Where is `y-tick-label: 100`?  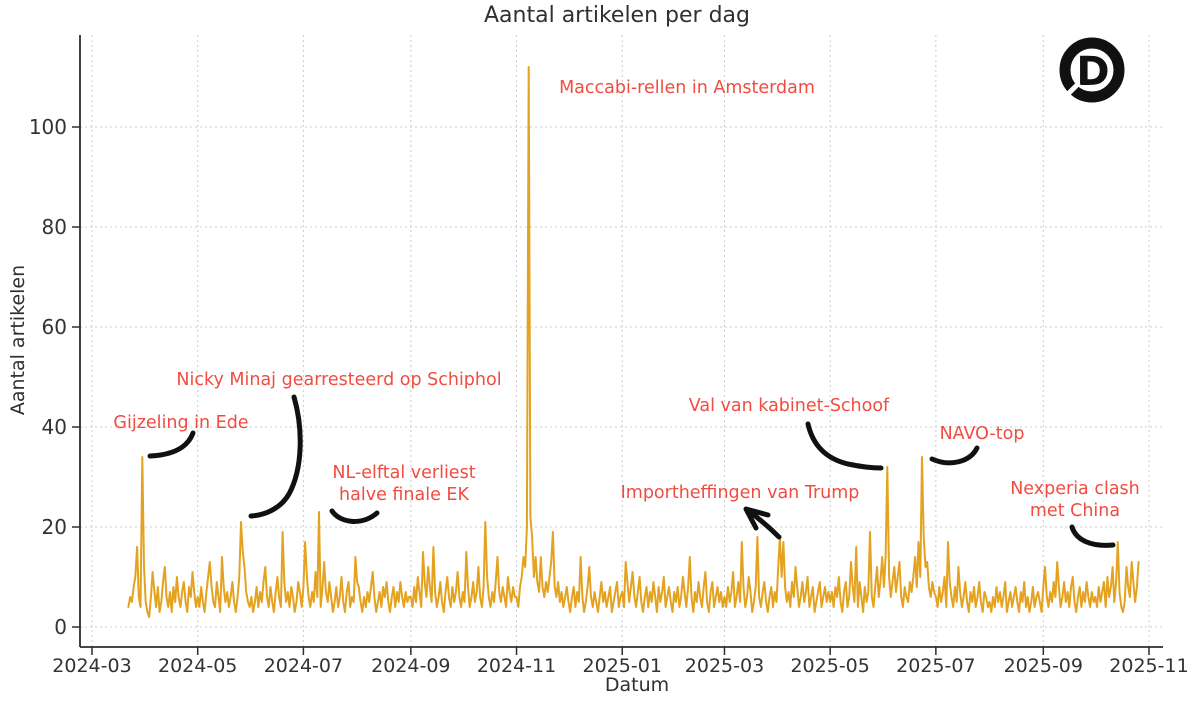 y-tick-label: 100 is located at coordinates (48, 127).